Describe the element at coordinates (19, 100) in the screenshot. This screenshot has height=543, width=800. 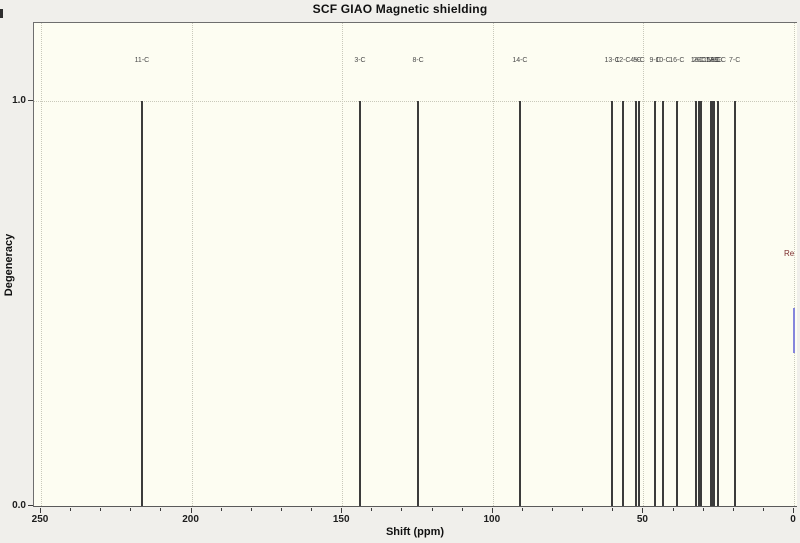
I see `y-tick-label-max: 1.0` at that location.